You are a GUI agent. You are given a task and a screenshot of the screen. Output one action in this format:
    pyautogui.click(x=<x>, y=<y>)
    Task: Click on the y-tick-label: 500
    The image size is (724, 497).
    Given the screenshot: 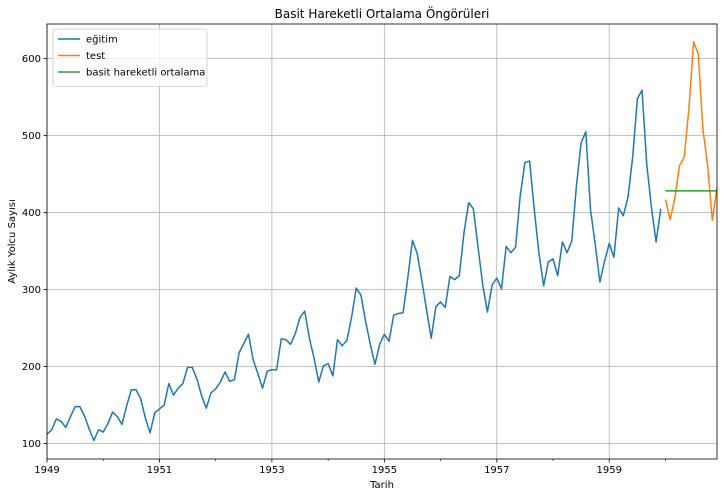 What is the action you would take?
    pyautogui.click(x=31, y=136)
    